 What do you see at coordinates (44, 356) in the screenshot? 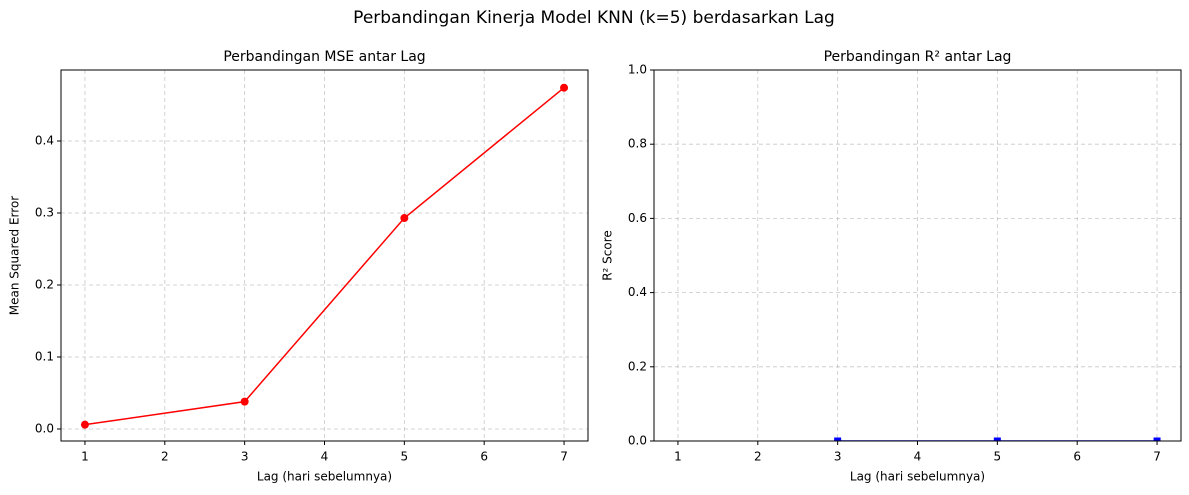
I see `y-tick-label: 0.1` at bounding box center [44, 356].